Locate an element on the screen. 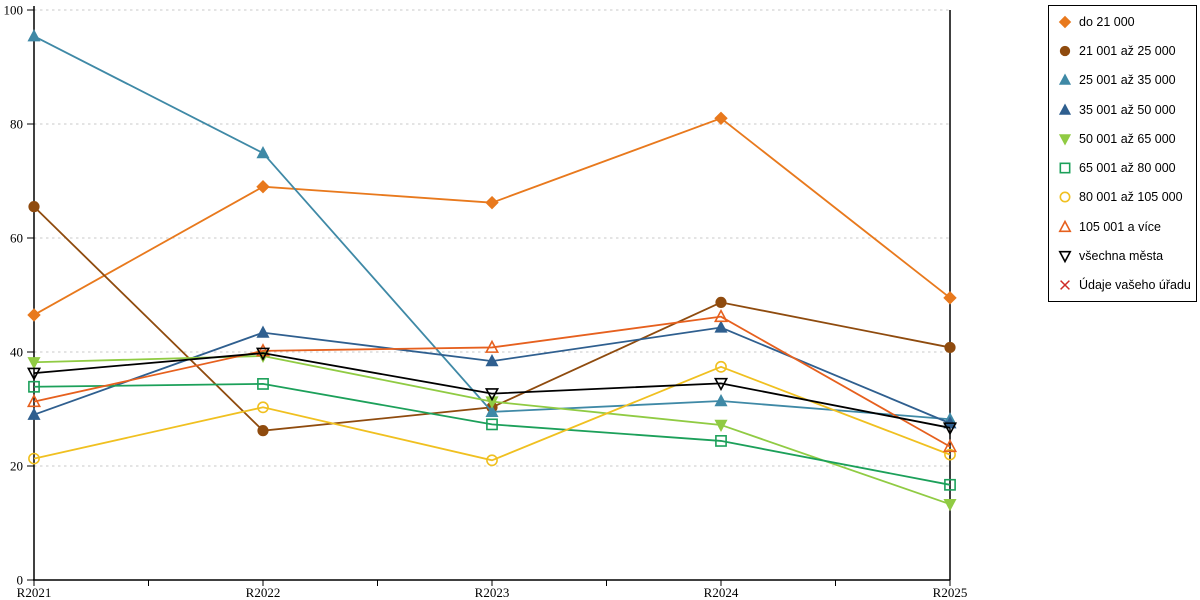 Image resolution: width=1200 pixels, height=600 pixels. legend-item: 80 001 až 105 000 is located at coordinates (1124, 197).